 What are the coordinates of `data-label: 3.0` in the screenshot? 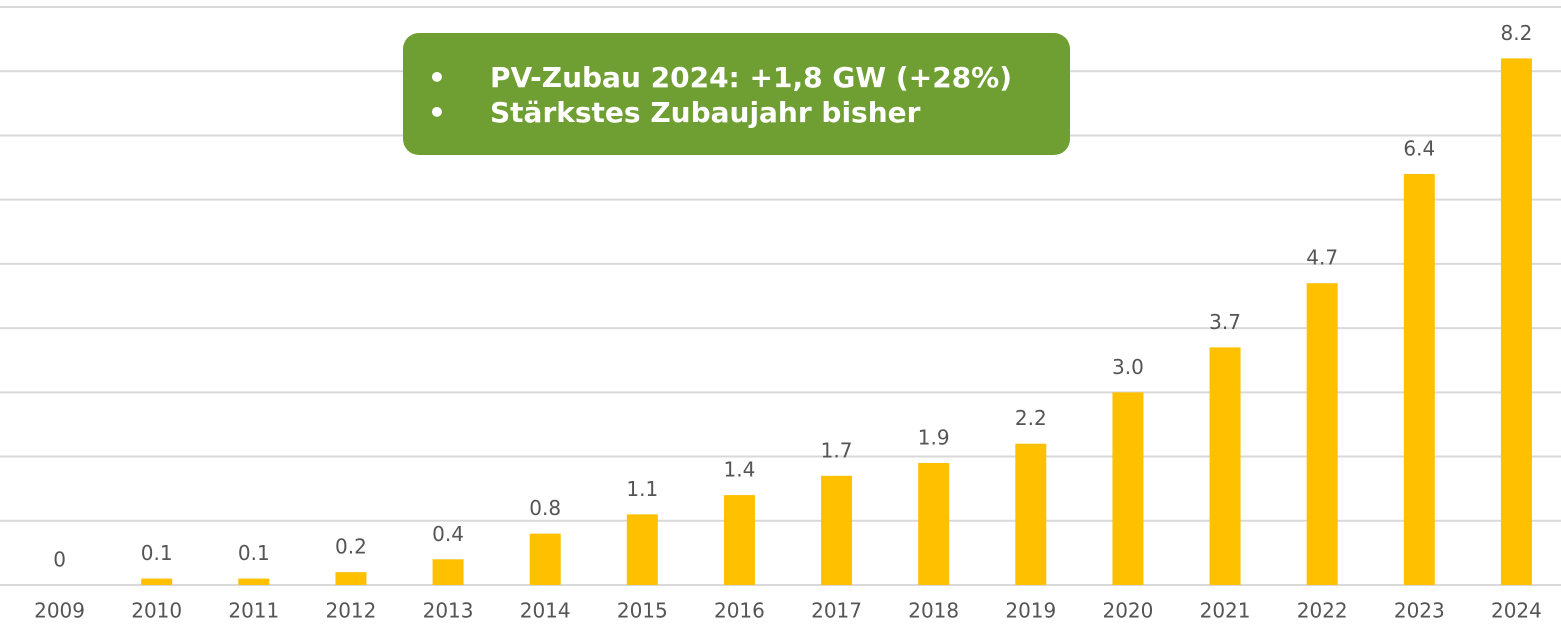 It's located at (1128, 367).